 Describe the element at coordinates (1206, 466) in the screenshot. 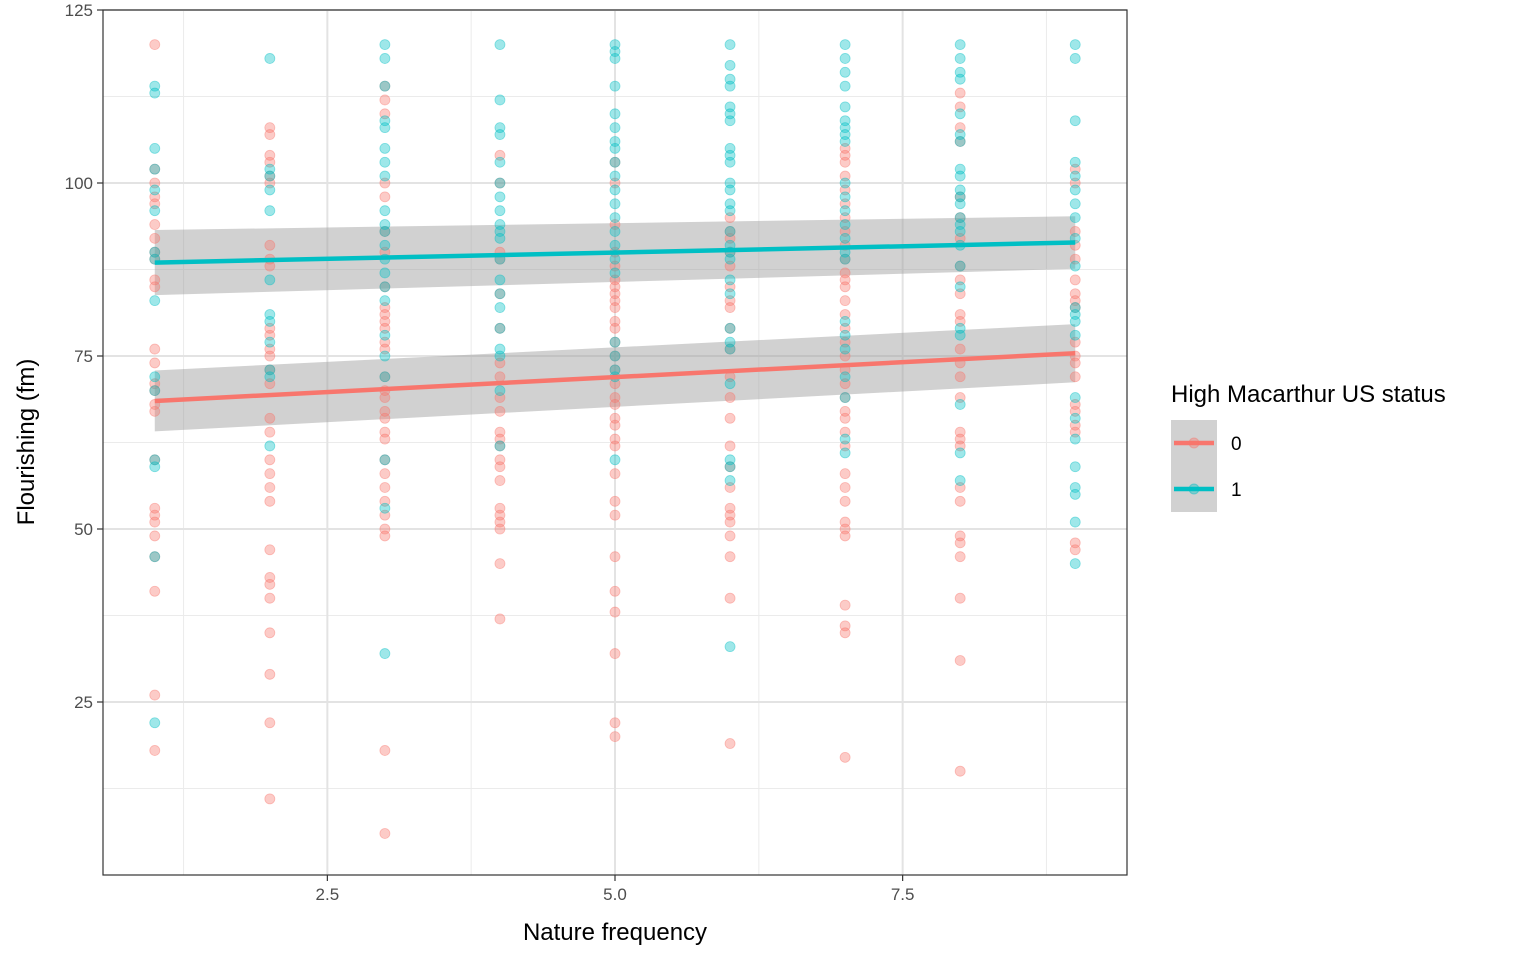

I see `legend-keys: 01` at that location.